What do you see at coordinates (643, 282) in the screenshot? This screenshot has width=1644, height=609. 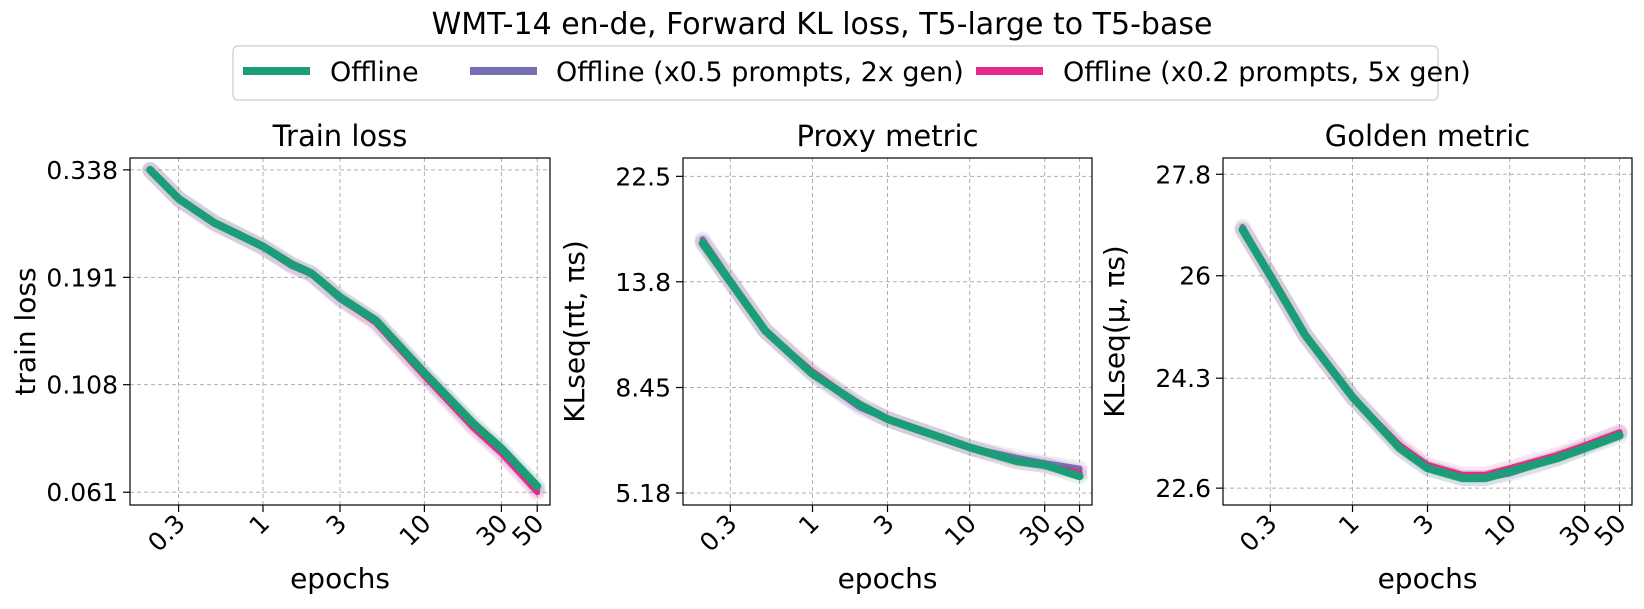 I see `y-tick-label: 13.8` at bounding box center [643, 282].